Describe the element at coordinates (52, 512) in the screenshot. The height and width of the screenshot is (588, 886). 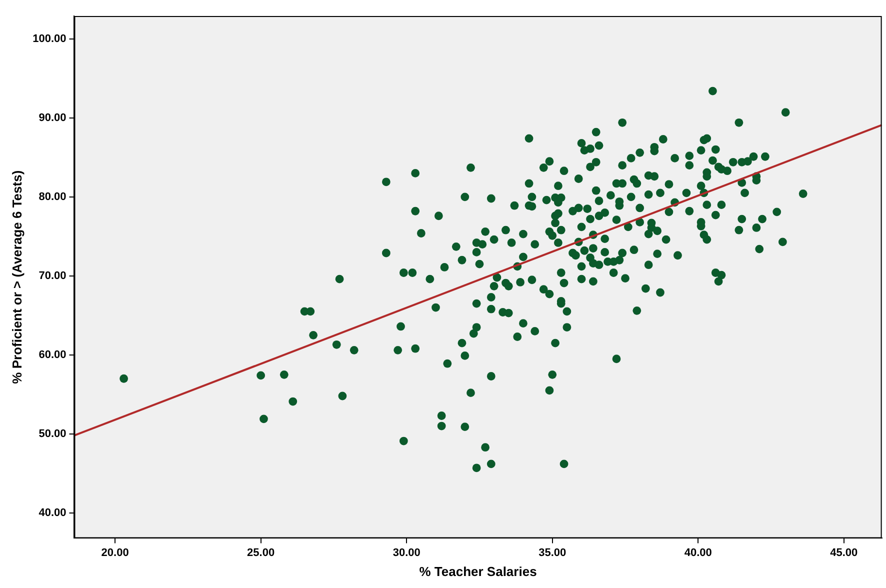
I see `y-tick-label: 40.00` at that location.